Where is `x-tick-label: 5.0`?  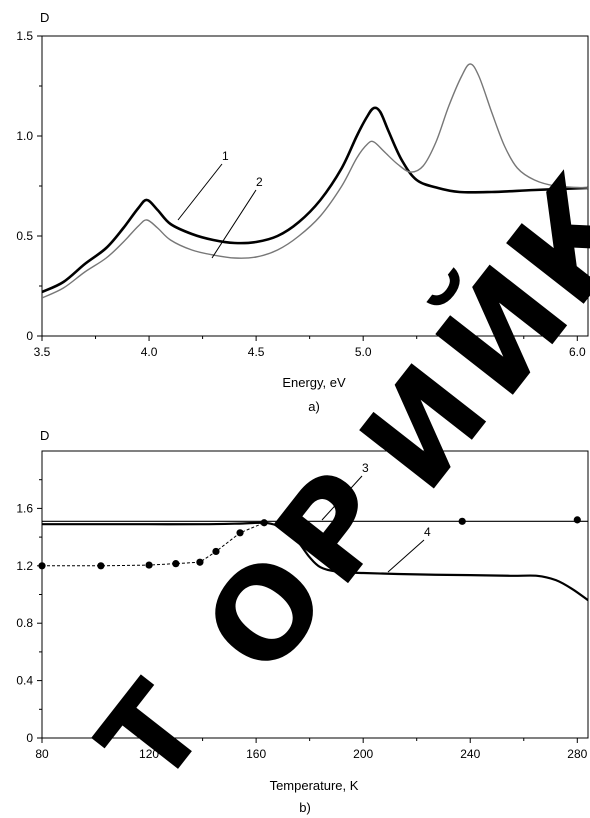
x-tick-label: 5.0 is located at coordinates (363, 352).